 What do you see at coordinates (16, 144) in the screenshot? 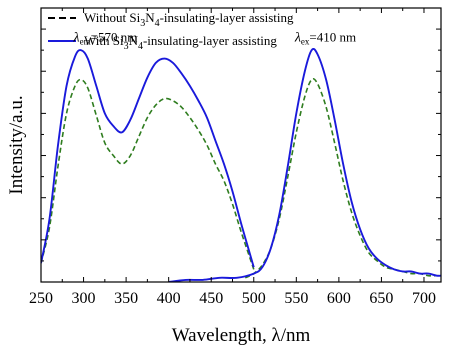
I see `y-axis-title: Intensity/a.u.` at bounding box center [16, 144].